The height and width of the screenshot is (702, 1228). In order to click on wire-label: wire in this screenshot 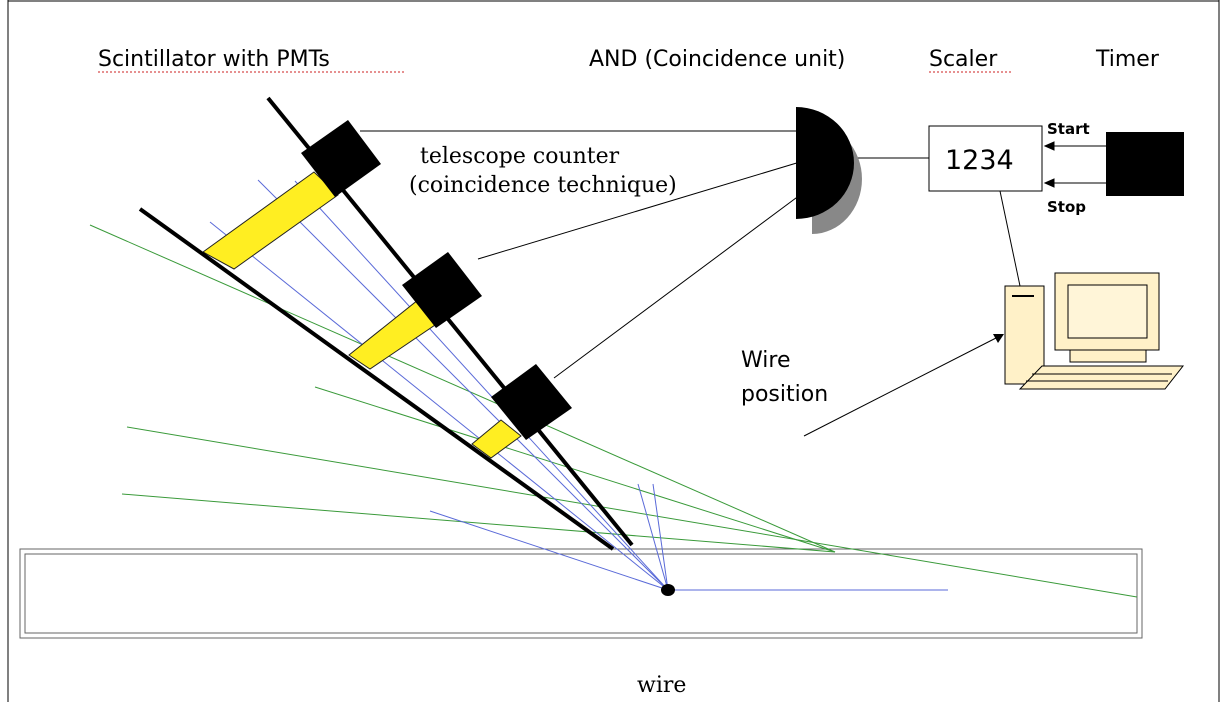, I will do `click(661, 685)`.